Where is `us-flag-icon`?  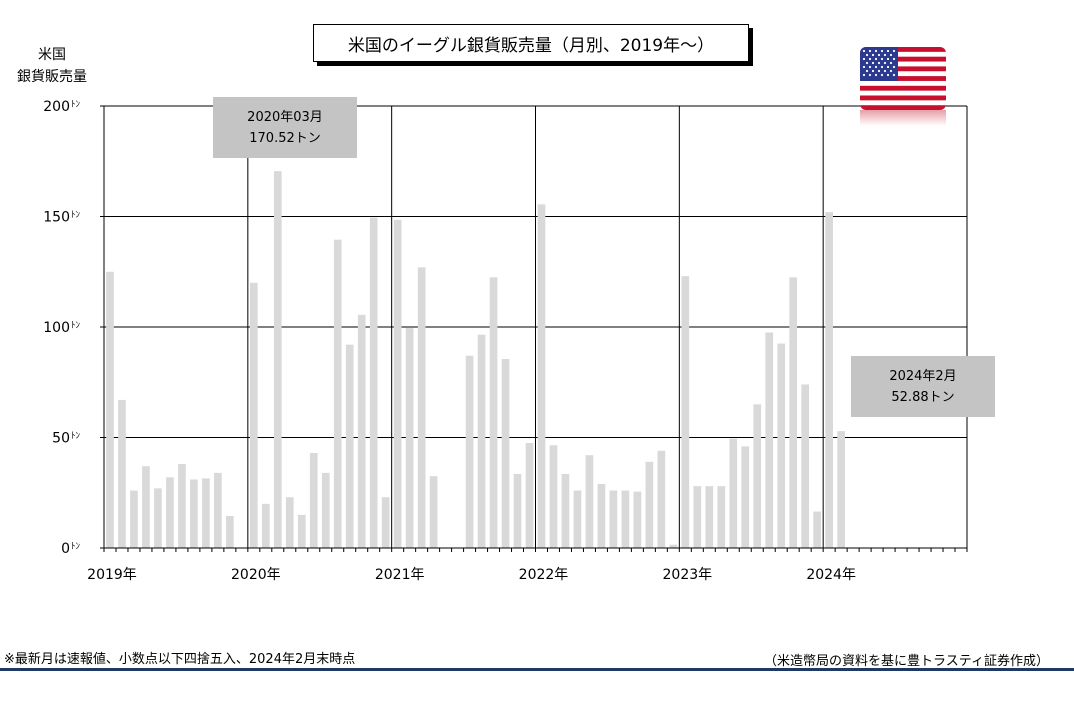
us-flag-icon is located at coordinates (903, 78).